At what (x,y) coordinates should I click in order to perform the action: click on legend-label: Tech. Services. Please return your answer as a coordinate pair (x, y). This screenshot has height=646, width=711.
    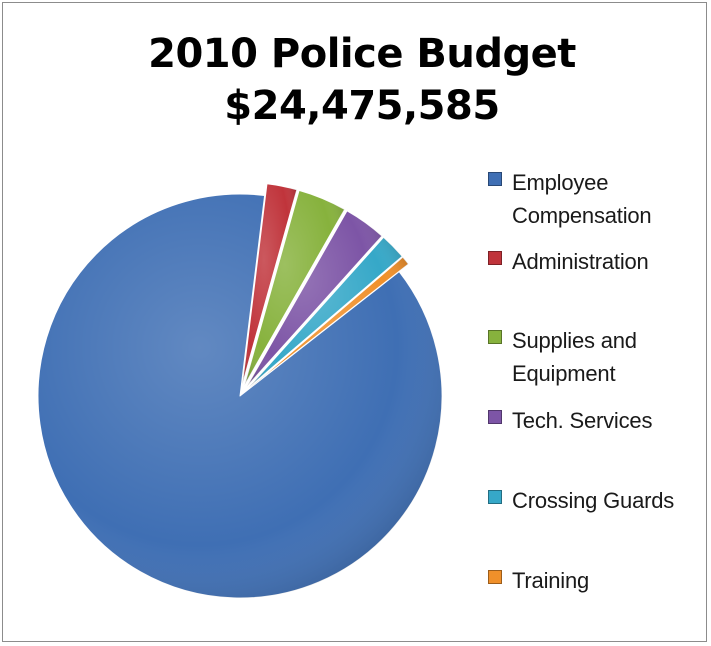
    Looking at the image, I should click on (582, 420).